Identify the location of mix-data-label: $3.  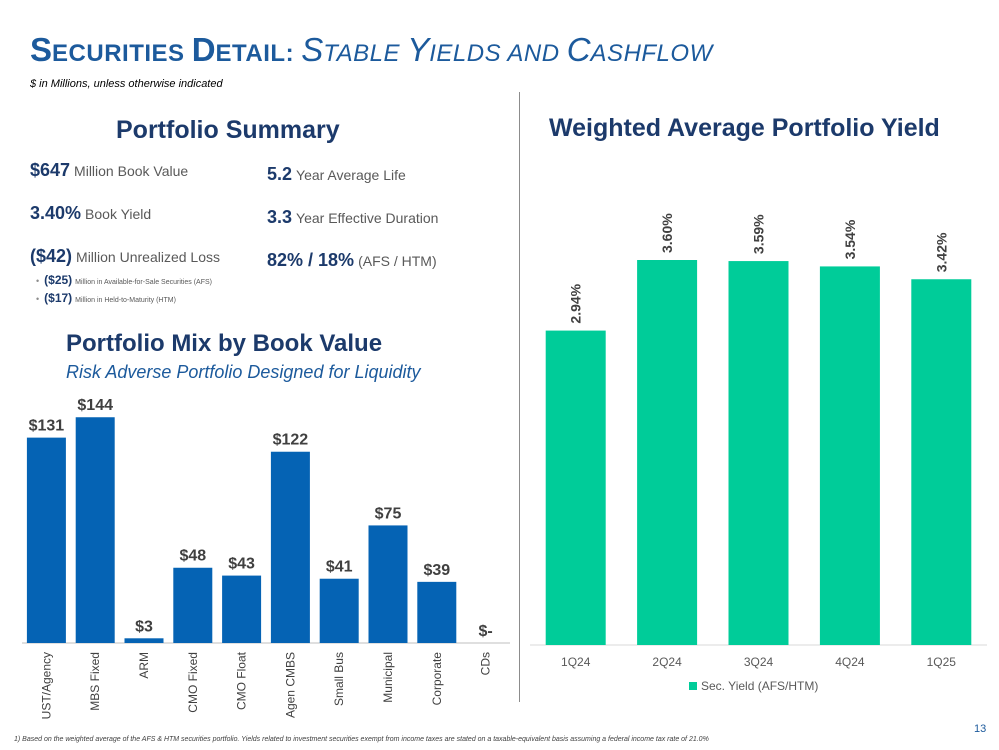
(144, 626).